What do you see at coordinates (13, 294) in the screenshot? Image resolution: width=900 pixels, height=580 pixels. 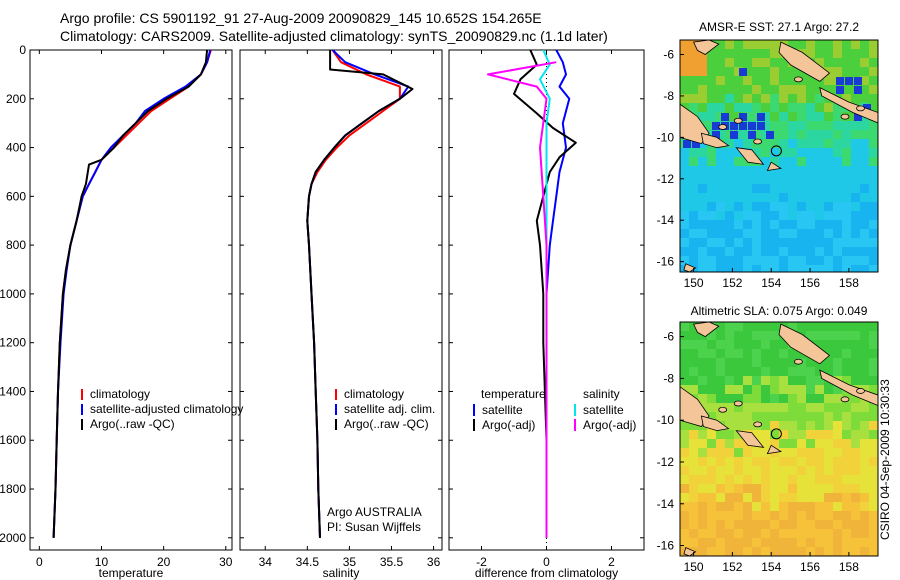 I see `y-tick-label: 1000` at bounding box center [13, 294].